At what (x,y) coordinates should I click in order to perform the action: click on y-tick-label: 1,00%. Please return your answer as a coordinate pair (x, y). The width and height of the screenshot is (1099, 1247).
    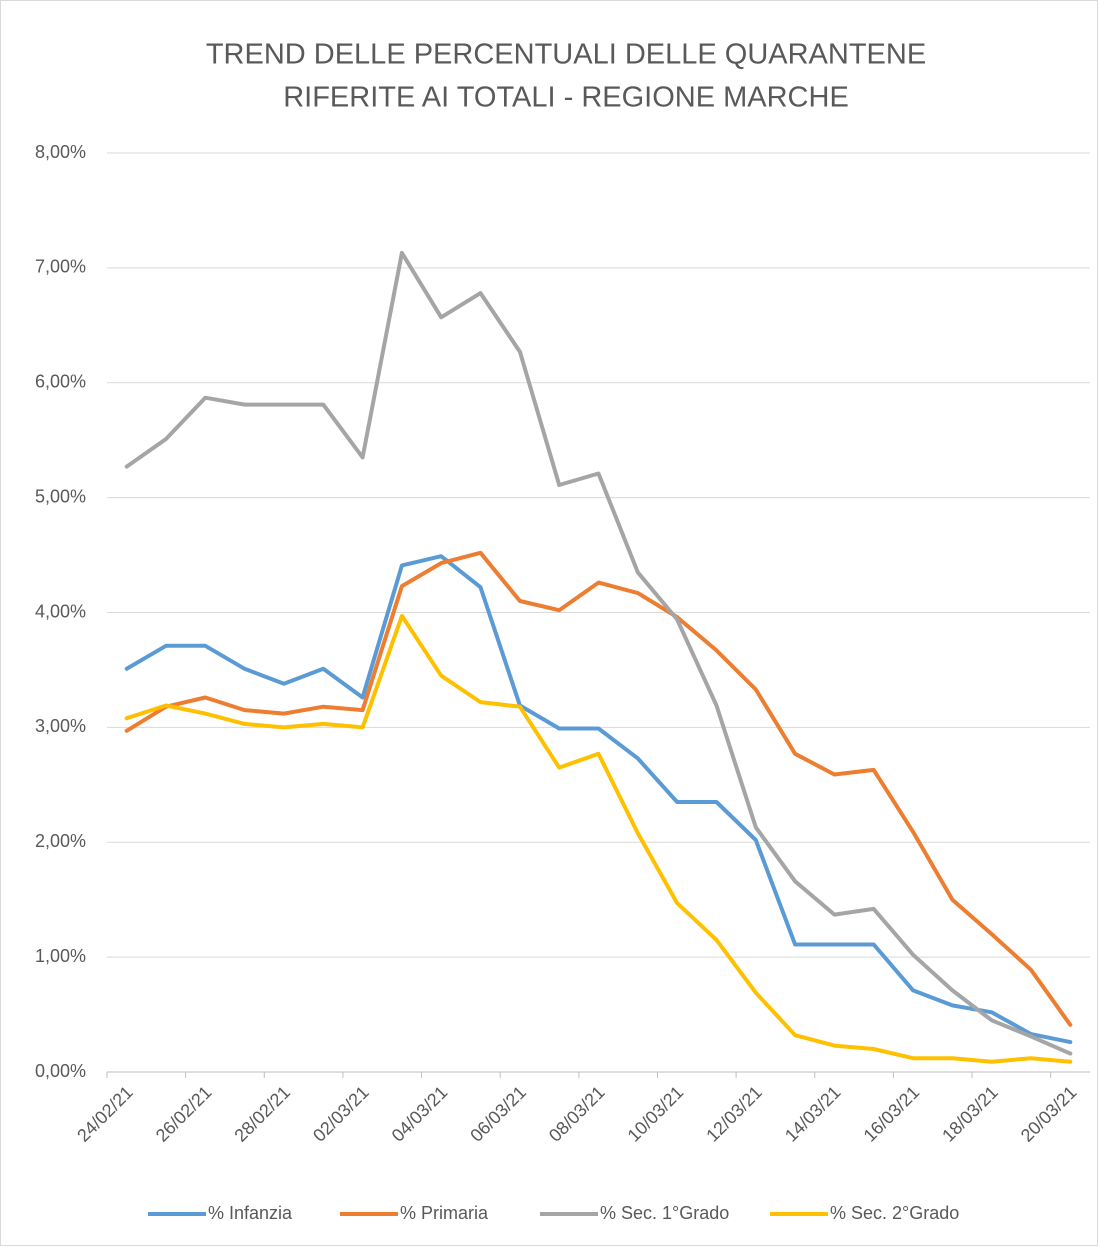
    Looking at the image, I should click on (60, 956).